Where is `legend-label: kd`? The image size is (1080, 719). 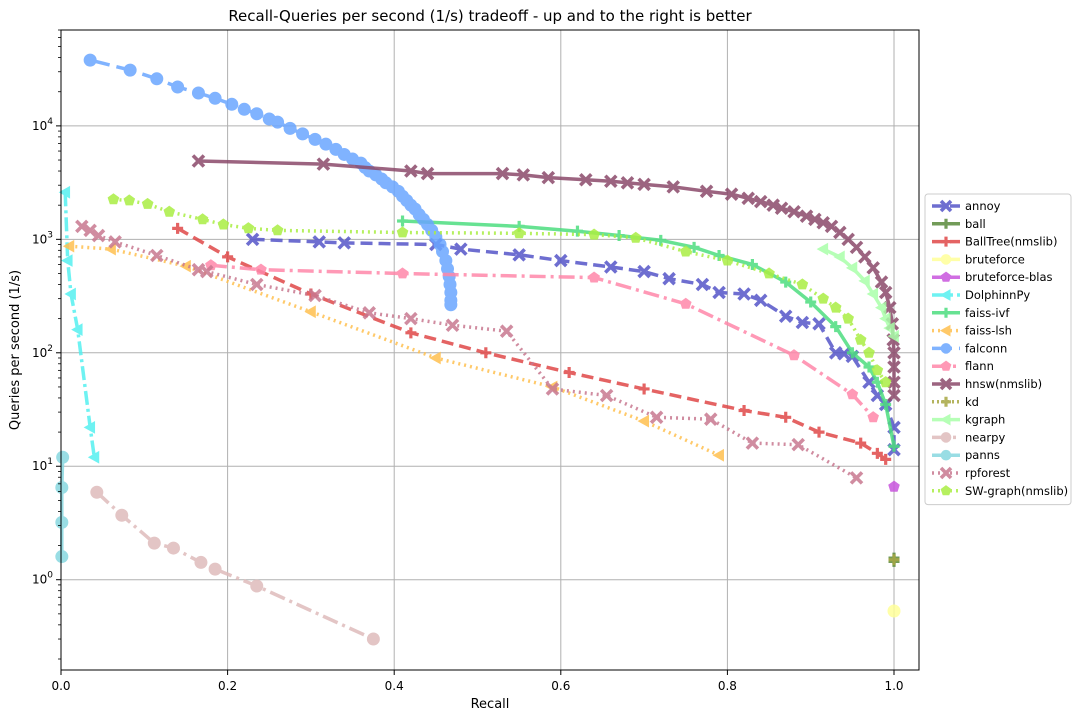 legend-label: kd is located at coordinates (972, 402).